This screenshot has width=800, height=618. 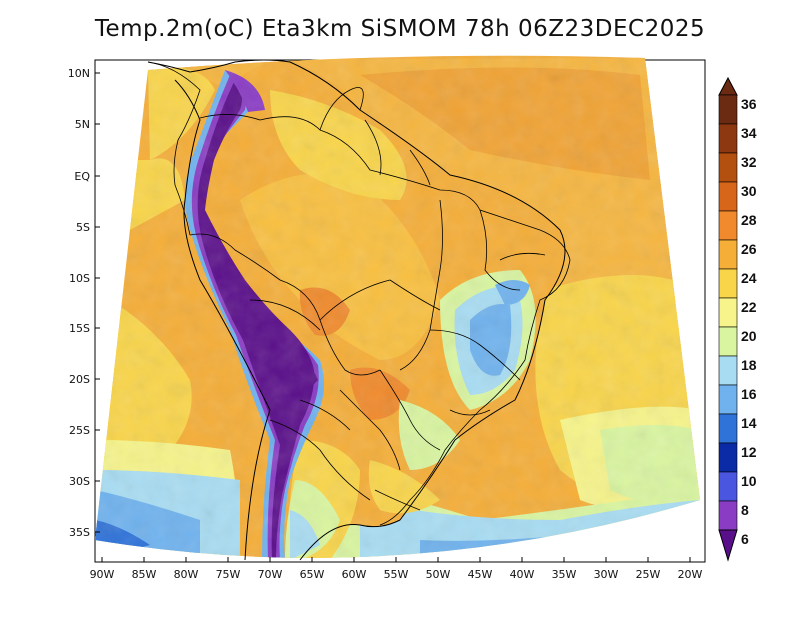 What do you see at coordinates (480, 574) in the screenshot?
I see `lon-label: 45W` at bounding box center [480, 574].